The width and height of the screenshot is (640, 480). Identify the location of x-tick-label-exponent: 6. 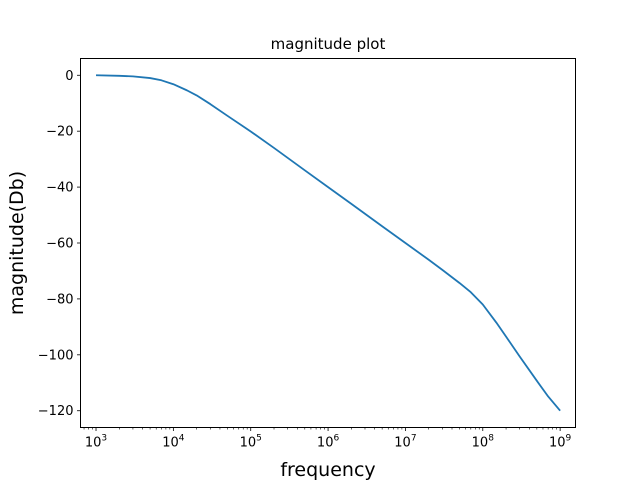
(336, 439).